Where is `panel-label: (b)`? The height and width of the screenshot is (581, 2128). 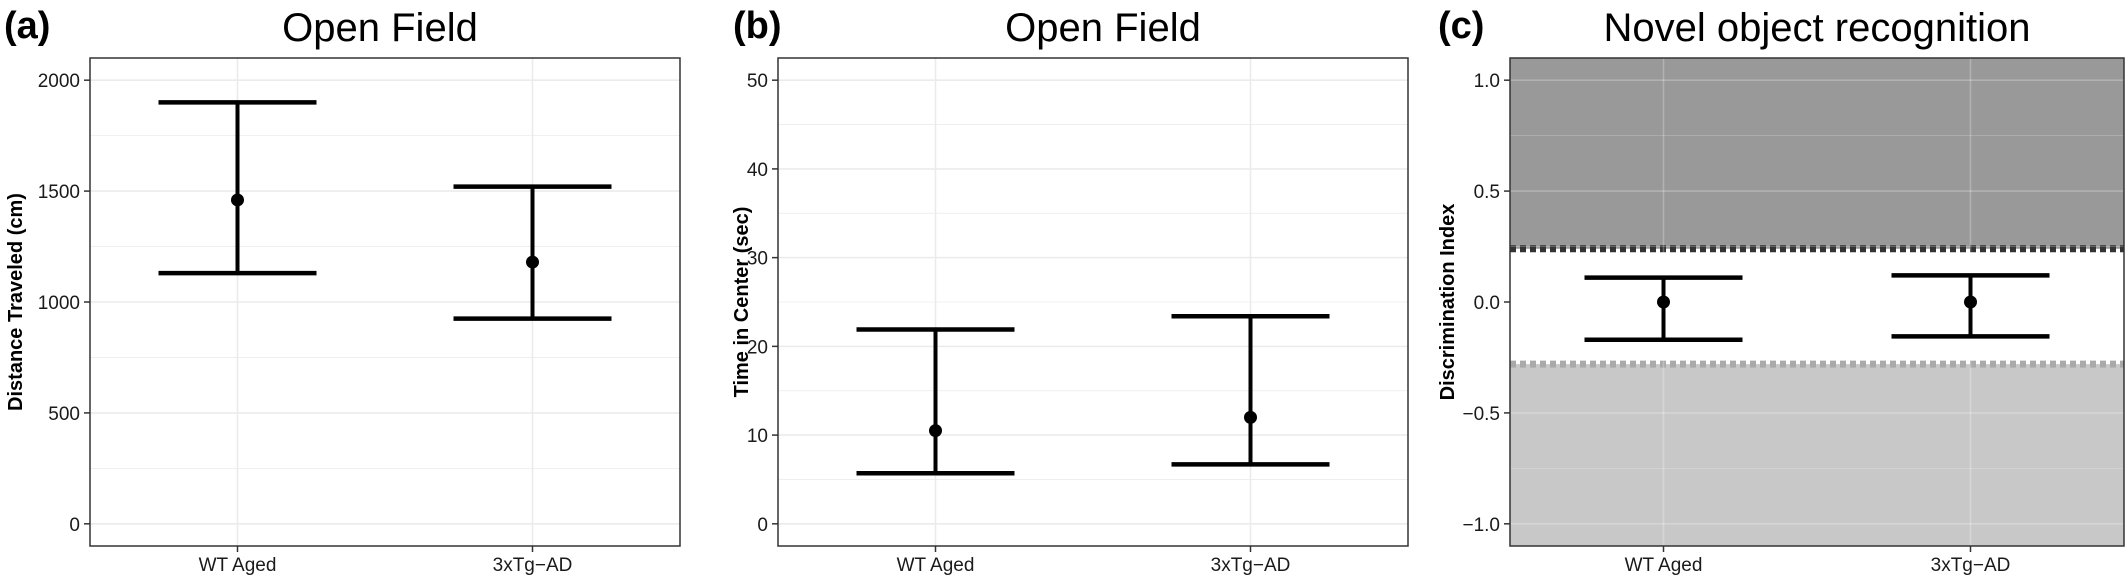 panel-label: (b) is located at coordinates (757, 26).